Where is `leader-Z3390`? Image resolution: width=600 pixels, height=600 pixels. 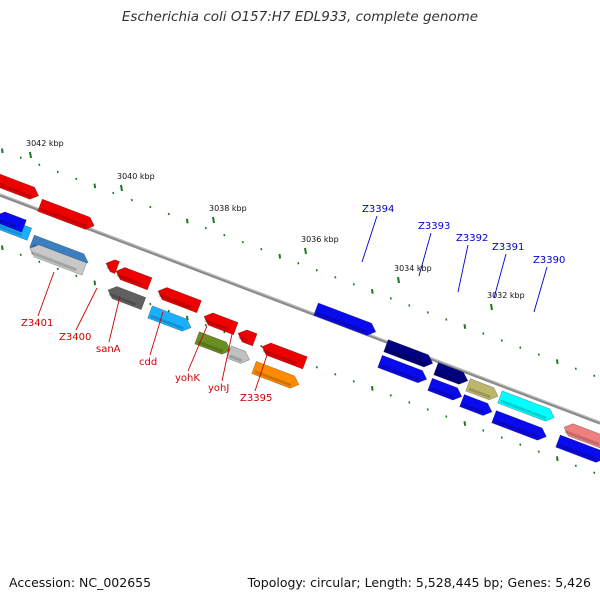
leader-Z3390 is located at coordinates (540, 289).